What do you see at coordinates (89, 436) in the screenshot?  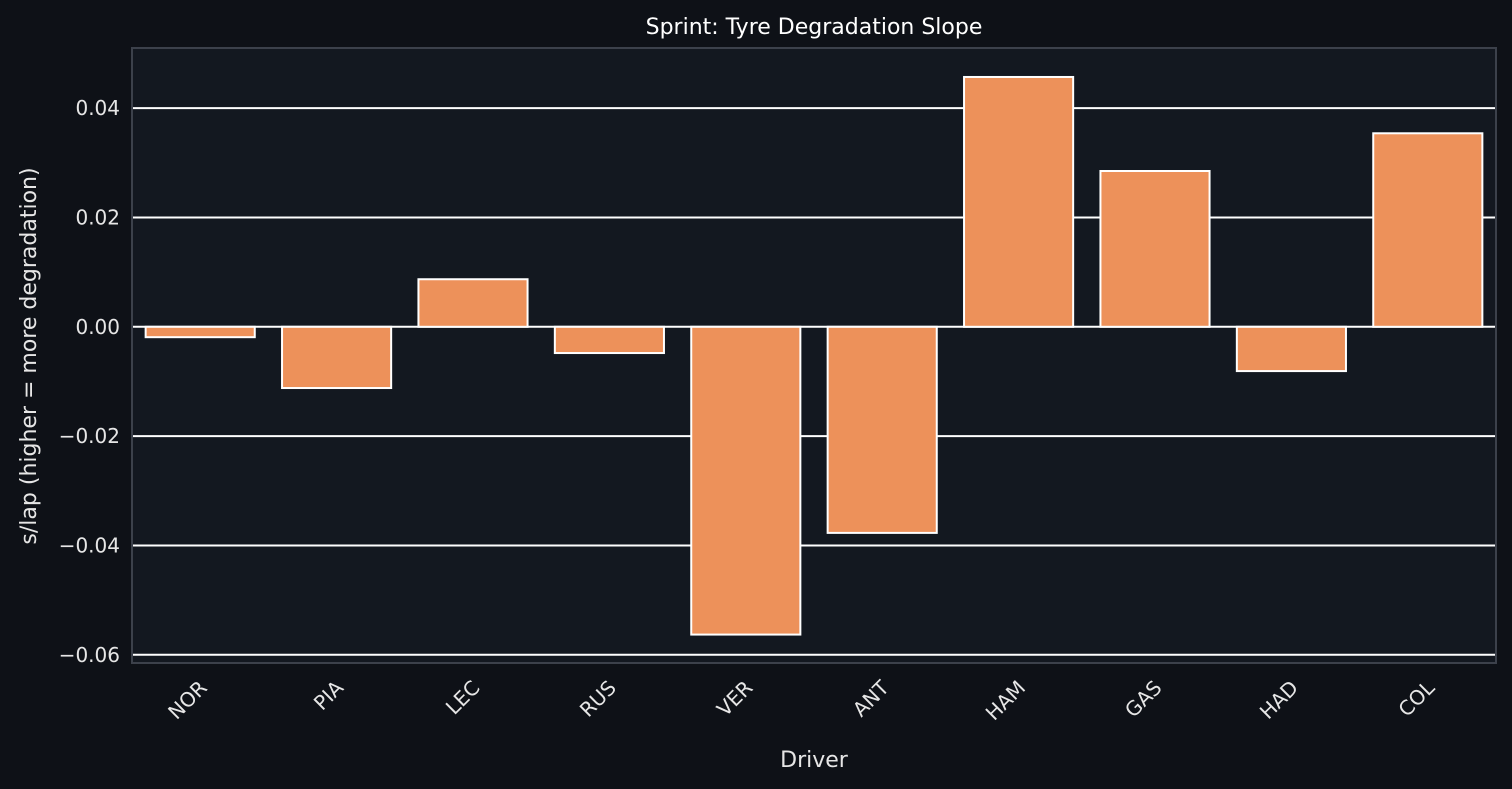 I see `y-tick-label: −0.02` at bounding box center [89, 436].